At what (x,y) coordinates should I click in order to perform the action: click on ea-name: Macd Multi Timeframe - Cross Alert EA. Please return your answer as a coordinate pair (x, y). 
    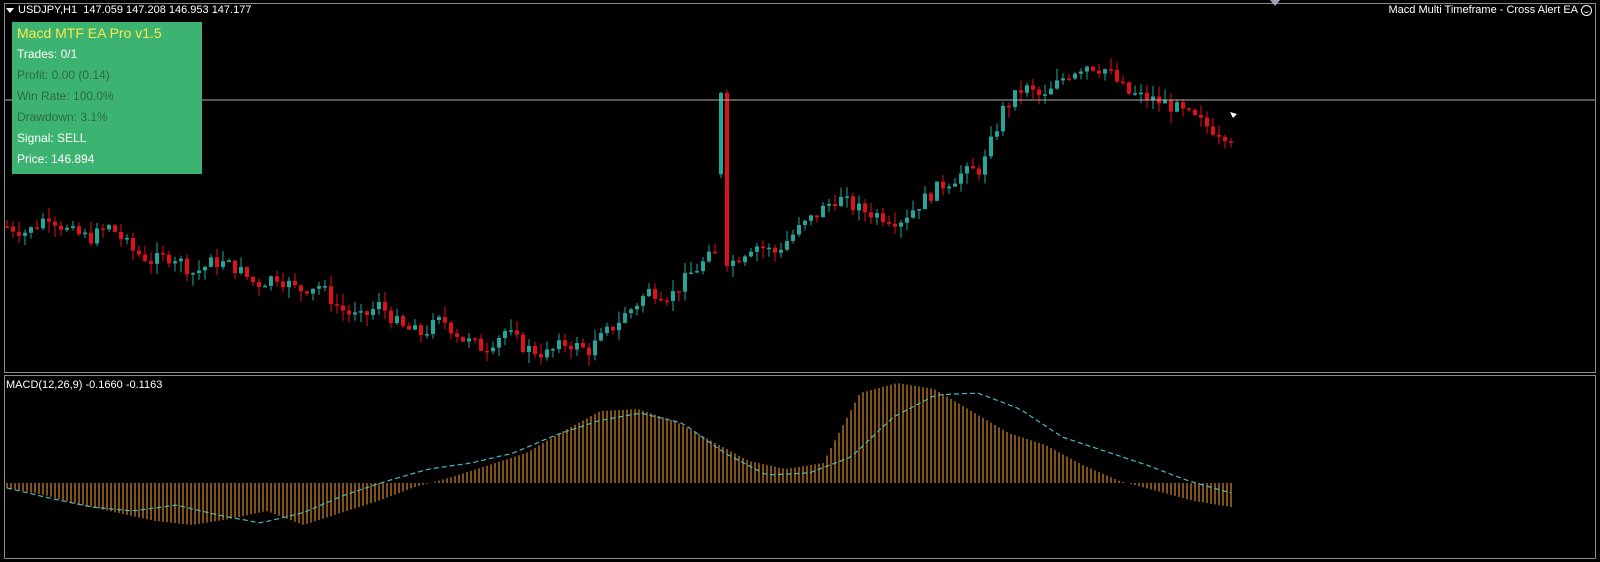
    Looking at the image, I should click on (1483, 10).